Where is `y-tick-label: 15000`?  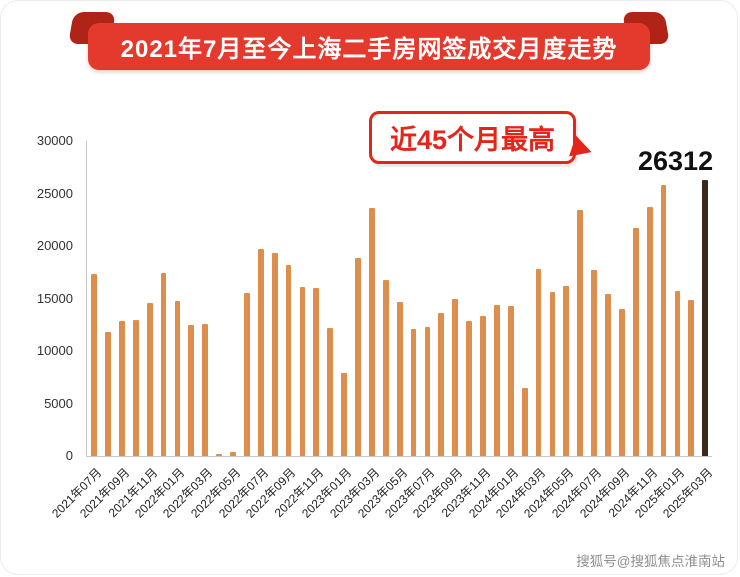
y-tick-label: 15000 is located at coordinates (54, 298).